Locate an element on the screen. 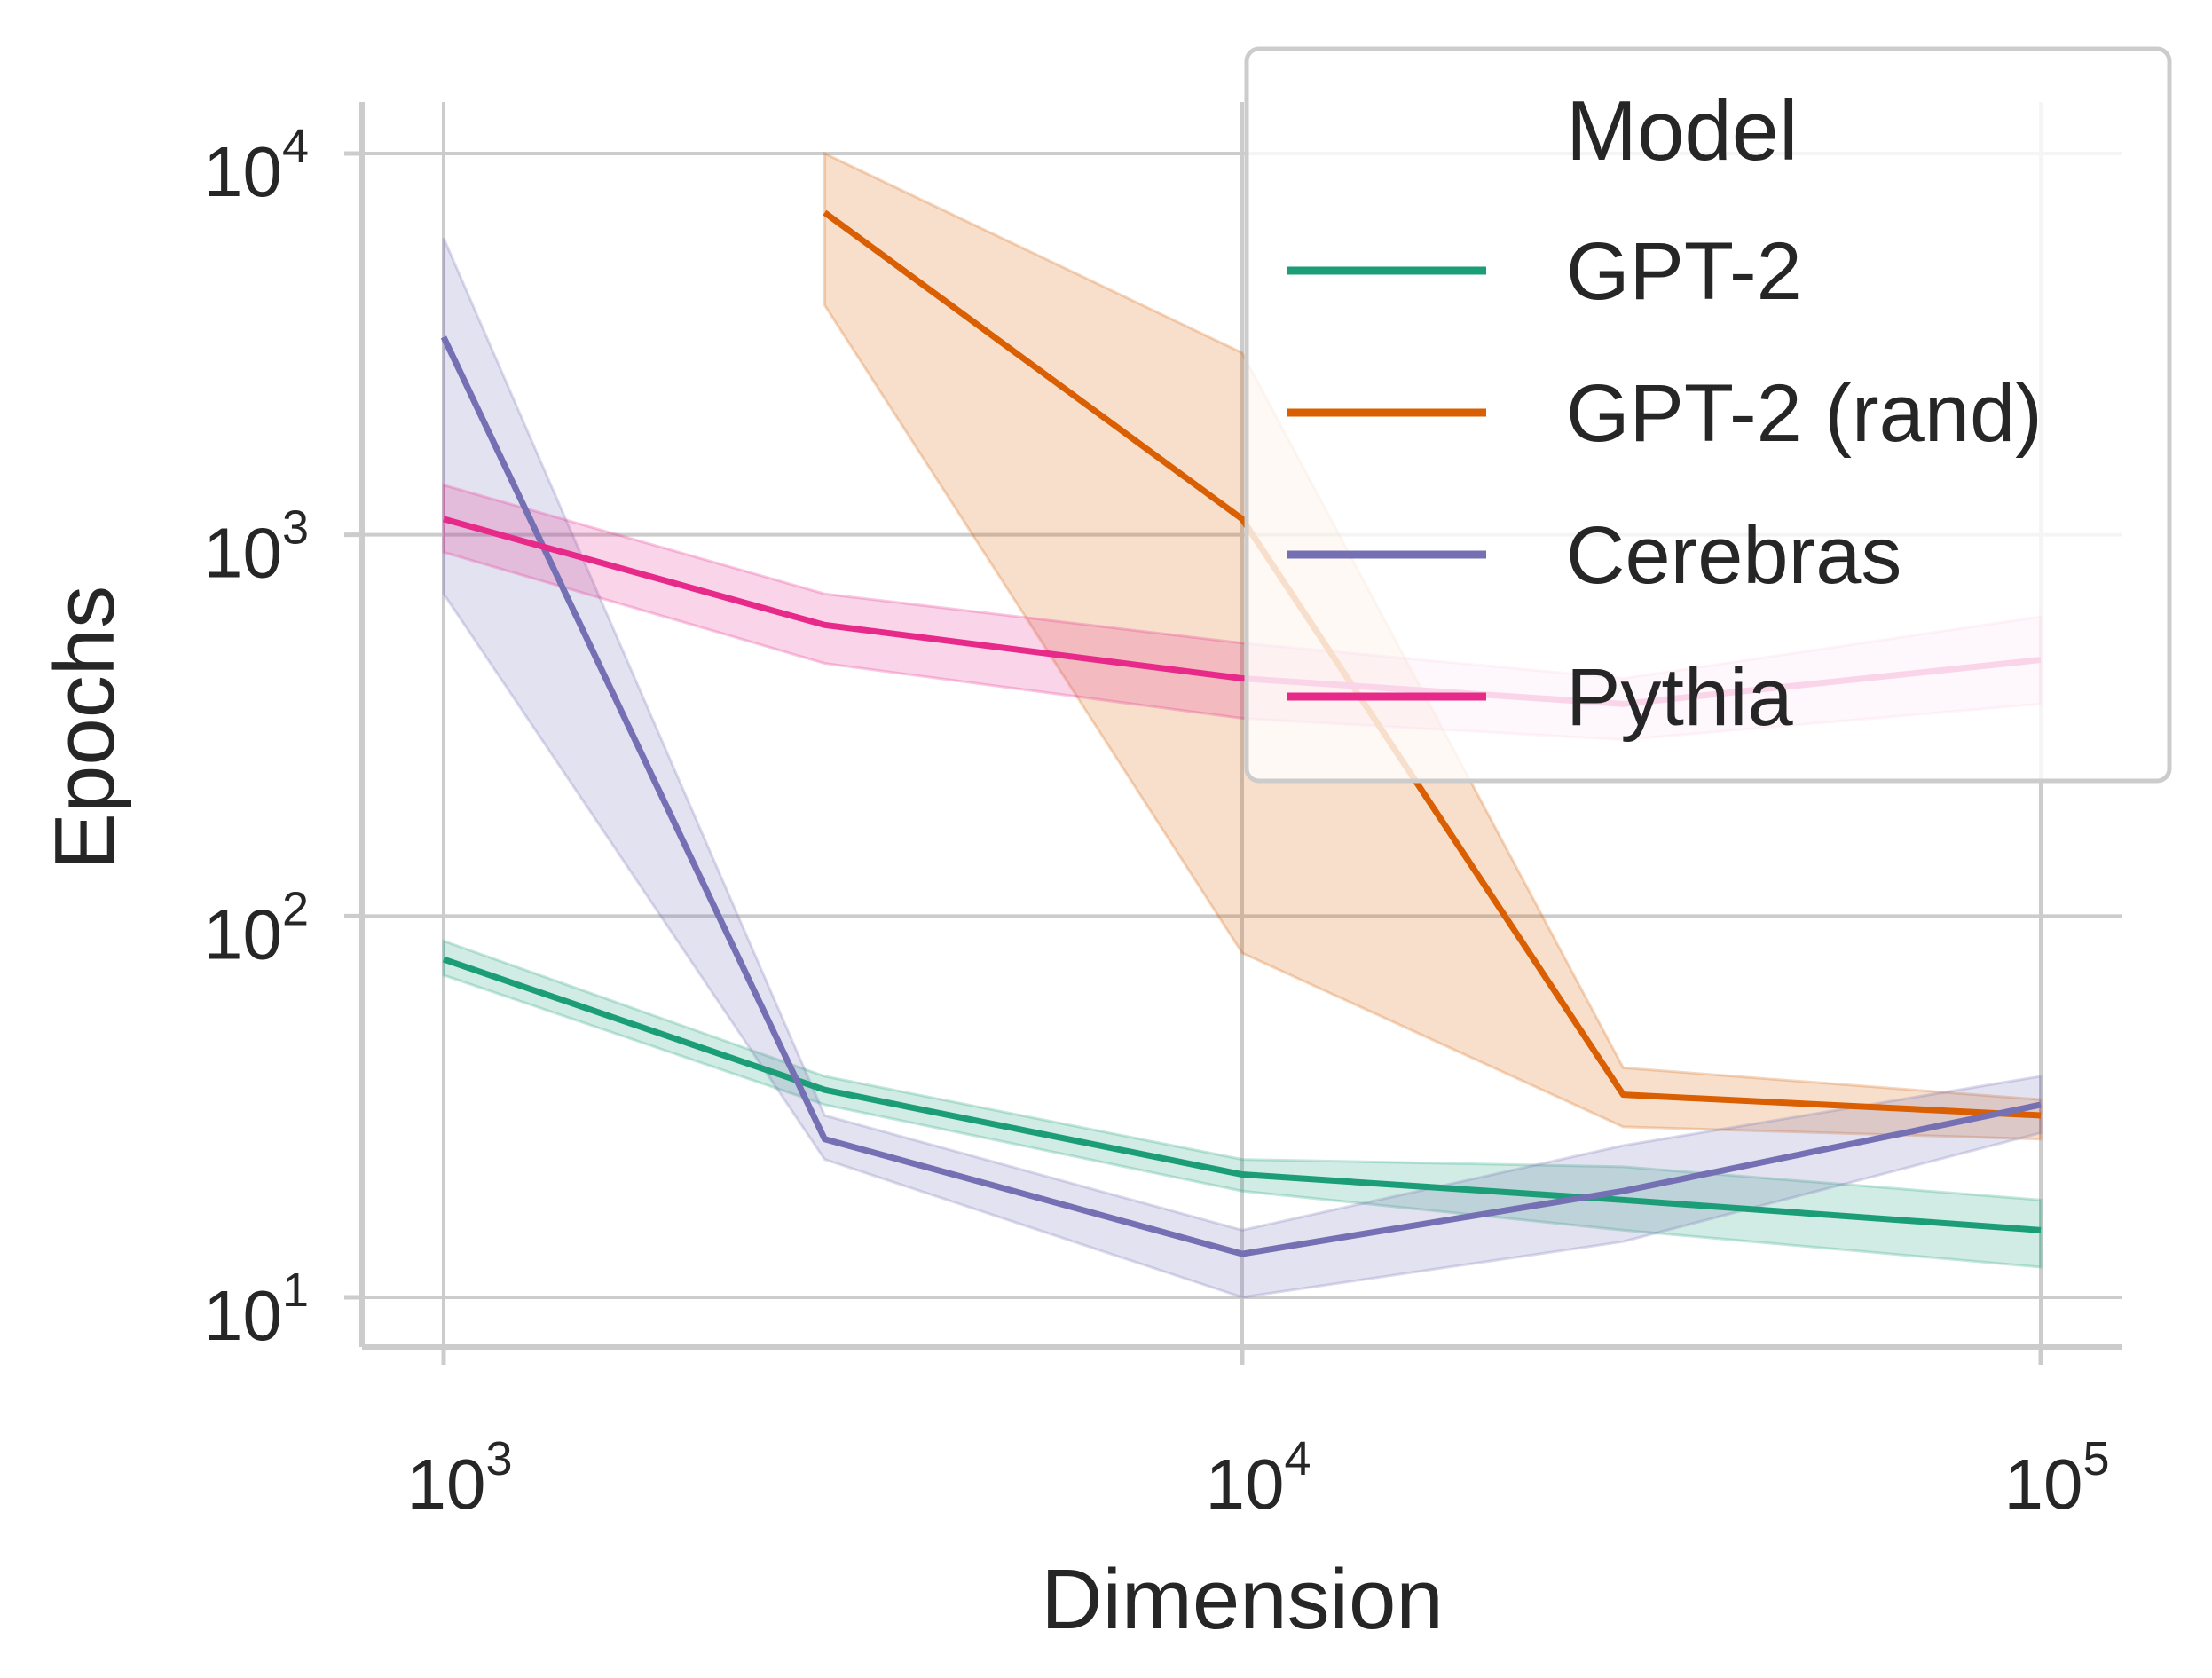 The width and height of the screenshot is (2212, 1678). y-axis-label: Epochs is located at coordinates (84, 728).